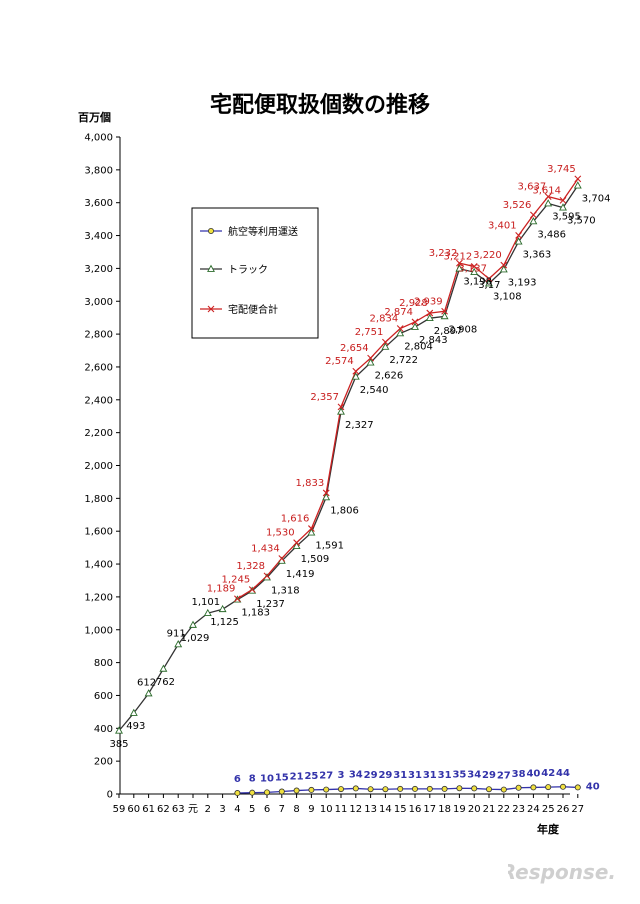 The height and width of the screenshot is (904, 640). What do you see at coordinates (400, 809) in the screenshot?
I see `x-tick-label: 15` at bounding box center [400, 809].